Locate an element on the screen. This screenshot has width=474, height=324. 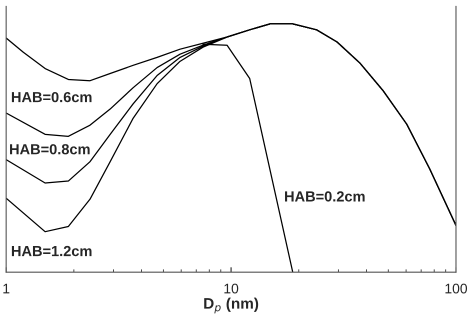
series-label: HAB=1.2cm is located at coordinates (52, 251).